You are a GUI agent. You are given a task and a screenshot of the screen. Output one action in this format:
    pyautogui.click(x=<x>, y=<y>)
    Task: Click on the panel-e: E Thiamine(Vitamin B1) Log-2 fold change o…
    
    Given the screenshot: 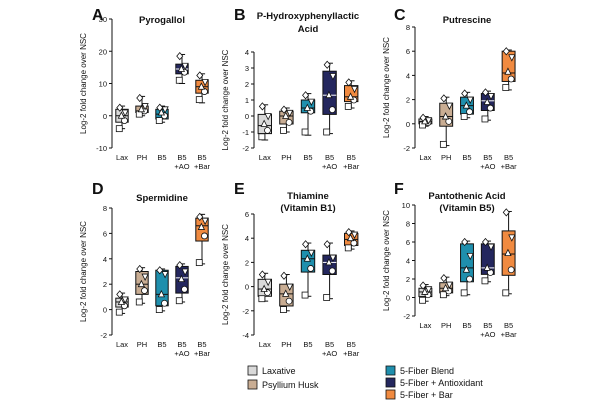 What is the action you would take?
    pyautogui.click(x=290, y=269)
    